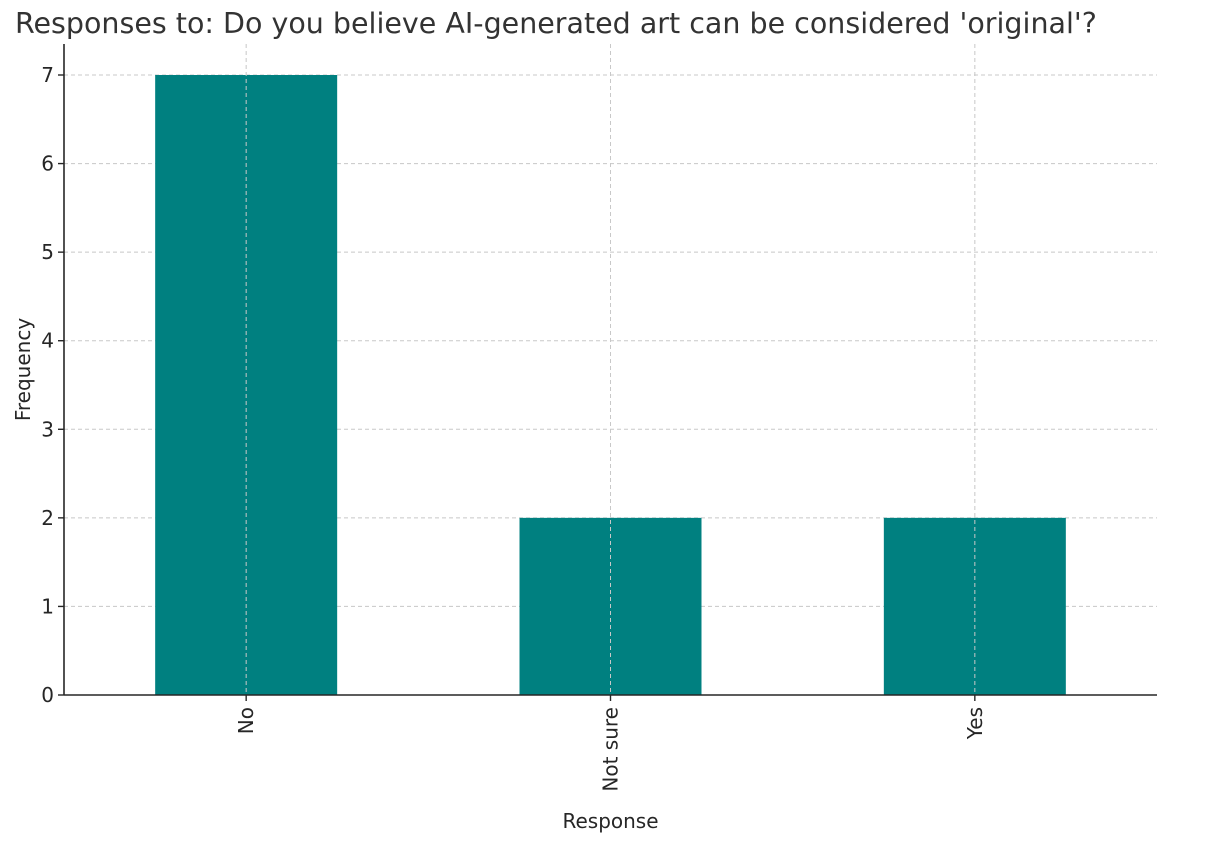 The height and width of the screenshot is (845, 1215). Describe the element at coordinates (47, 429) in the screenshot. I see `y-tick-label: 3` at that location.